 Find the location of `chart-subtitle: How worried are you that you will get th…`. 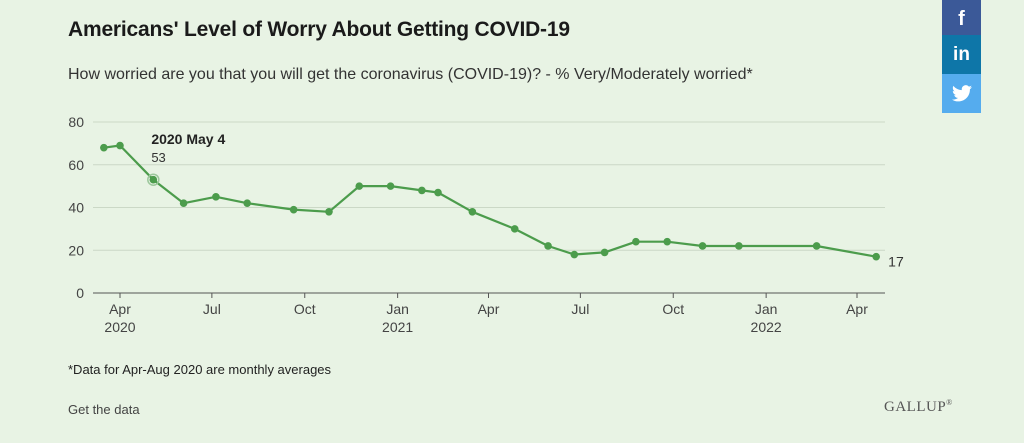

chart-subtitle: How worried are you that you will get th… is located at coordinates (410, 74).